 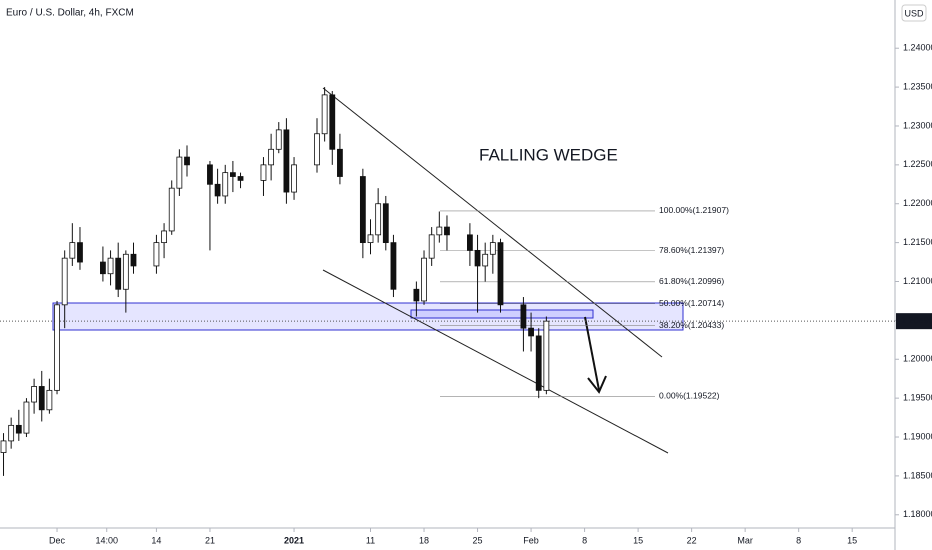 What do you see at coordinates (597, 384) in the screenshot?
I see `arrow-head` at bounding box center [597, 384].